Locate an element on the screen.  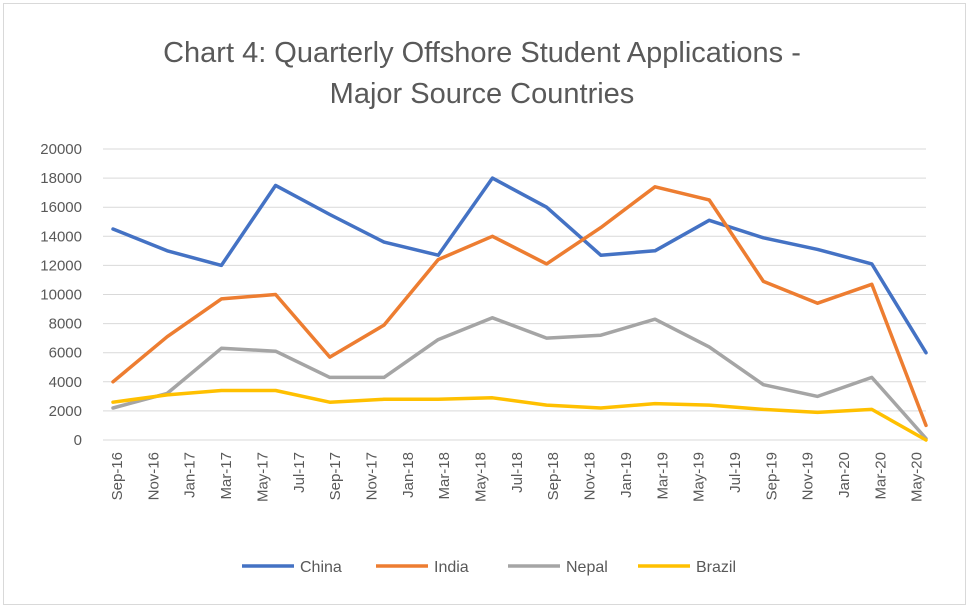
y-tick-label: 16000 is located at coordinates (61, 207).